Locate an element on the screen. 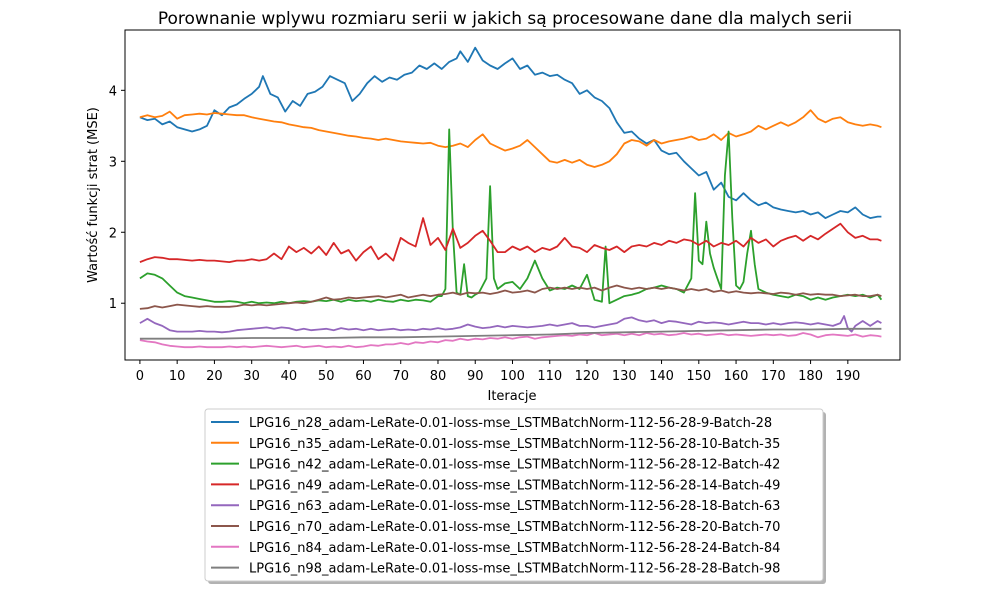 The height and width of the screenshot is (600, 1000). x-tick-label: 110 is located at coordinates (549, 376).